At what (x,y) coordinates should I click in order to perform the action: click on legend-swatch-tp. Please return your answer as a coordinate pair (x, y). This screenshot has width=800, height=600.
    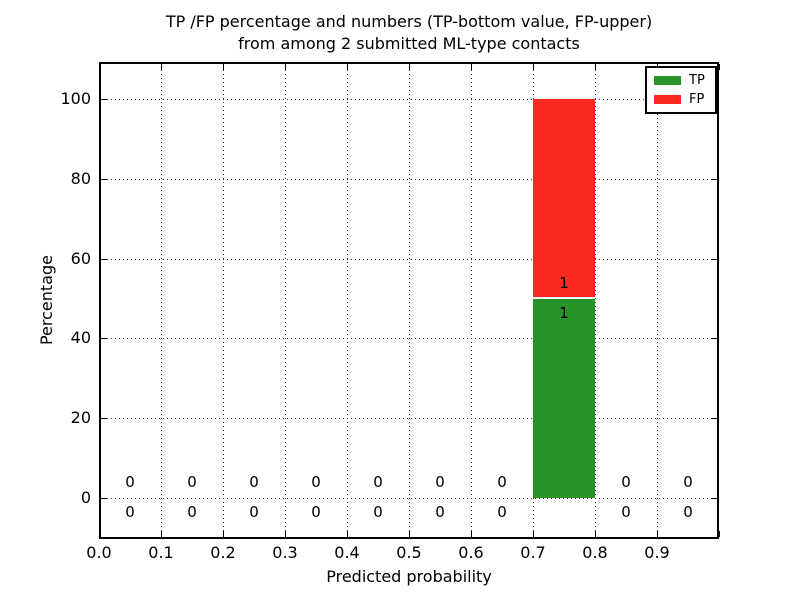
    Looking at the image, I should click on (667, 80).